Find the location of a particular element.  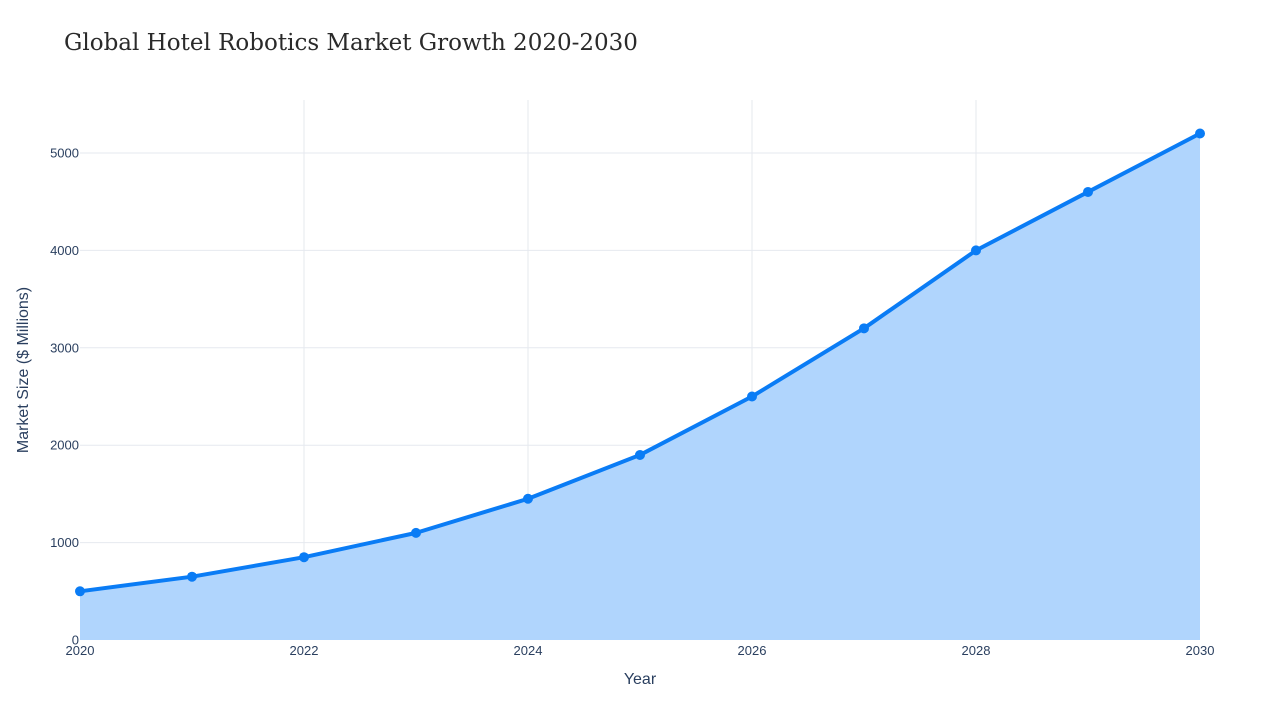

x-axis-label: Year is located at coordinates (640, 679).